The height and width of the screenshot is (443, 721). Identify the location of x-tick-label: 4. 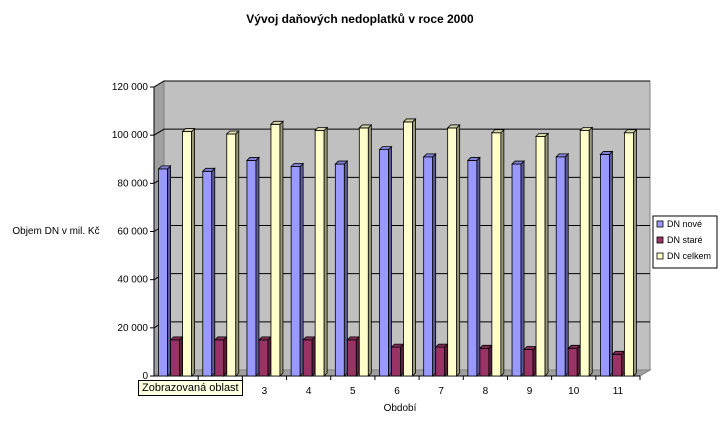
(309, 391).